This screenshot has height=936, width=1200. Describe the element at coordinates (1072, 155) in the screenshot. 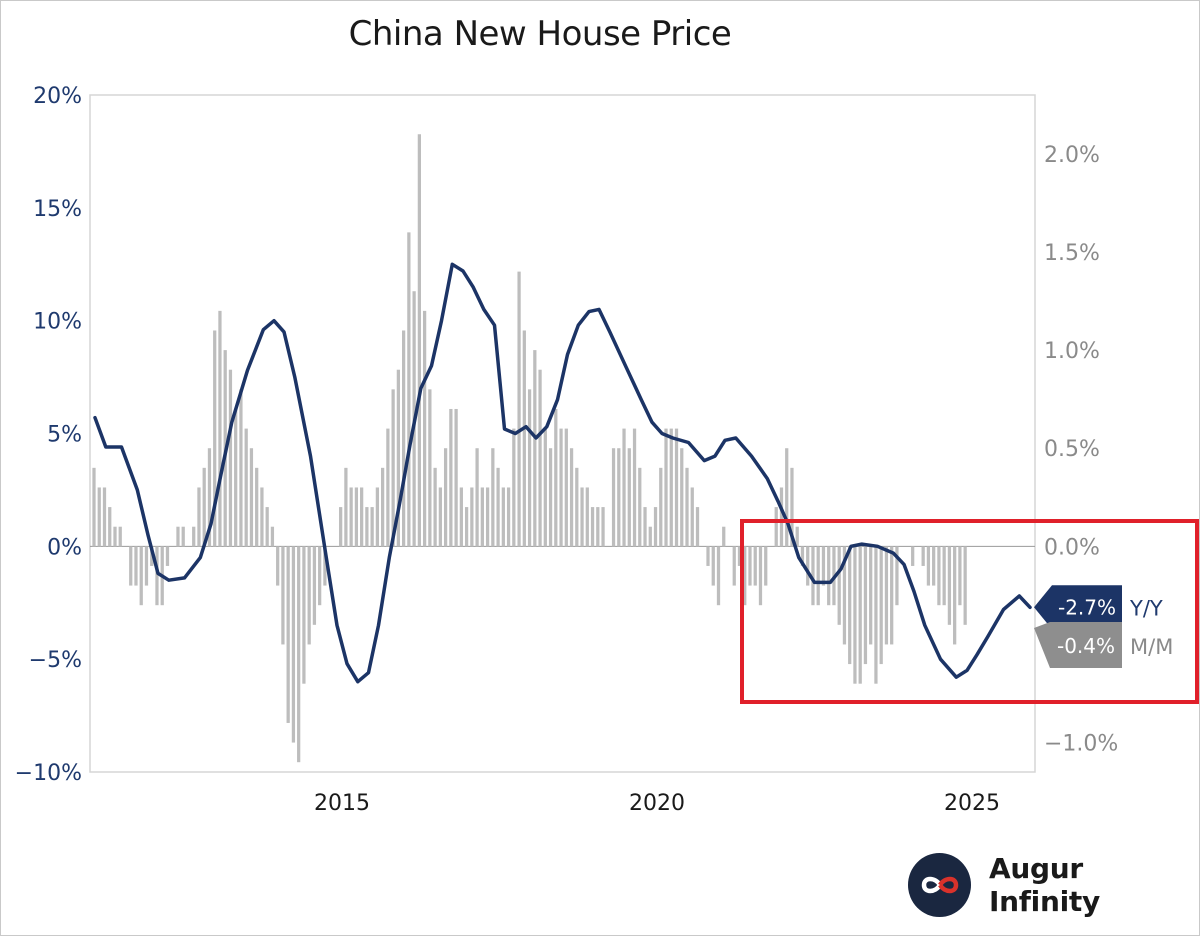

I see `right-axis-tick: 2.0%` at that location.